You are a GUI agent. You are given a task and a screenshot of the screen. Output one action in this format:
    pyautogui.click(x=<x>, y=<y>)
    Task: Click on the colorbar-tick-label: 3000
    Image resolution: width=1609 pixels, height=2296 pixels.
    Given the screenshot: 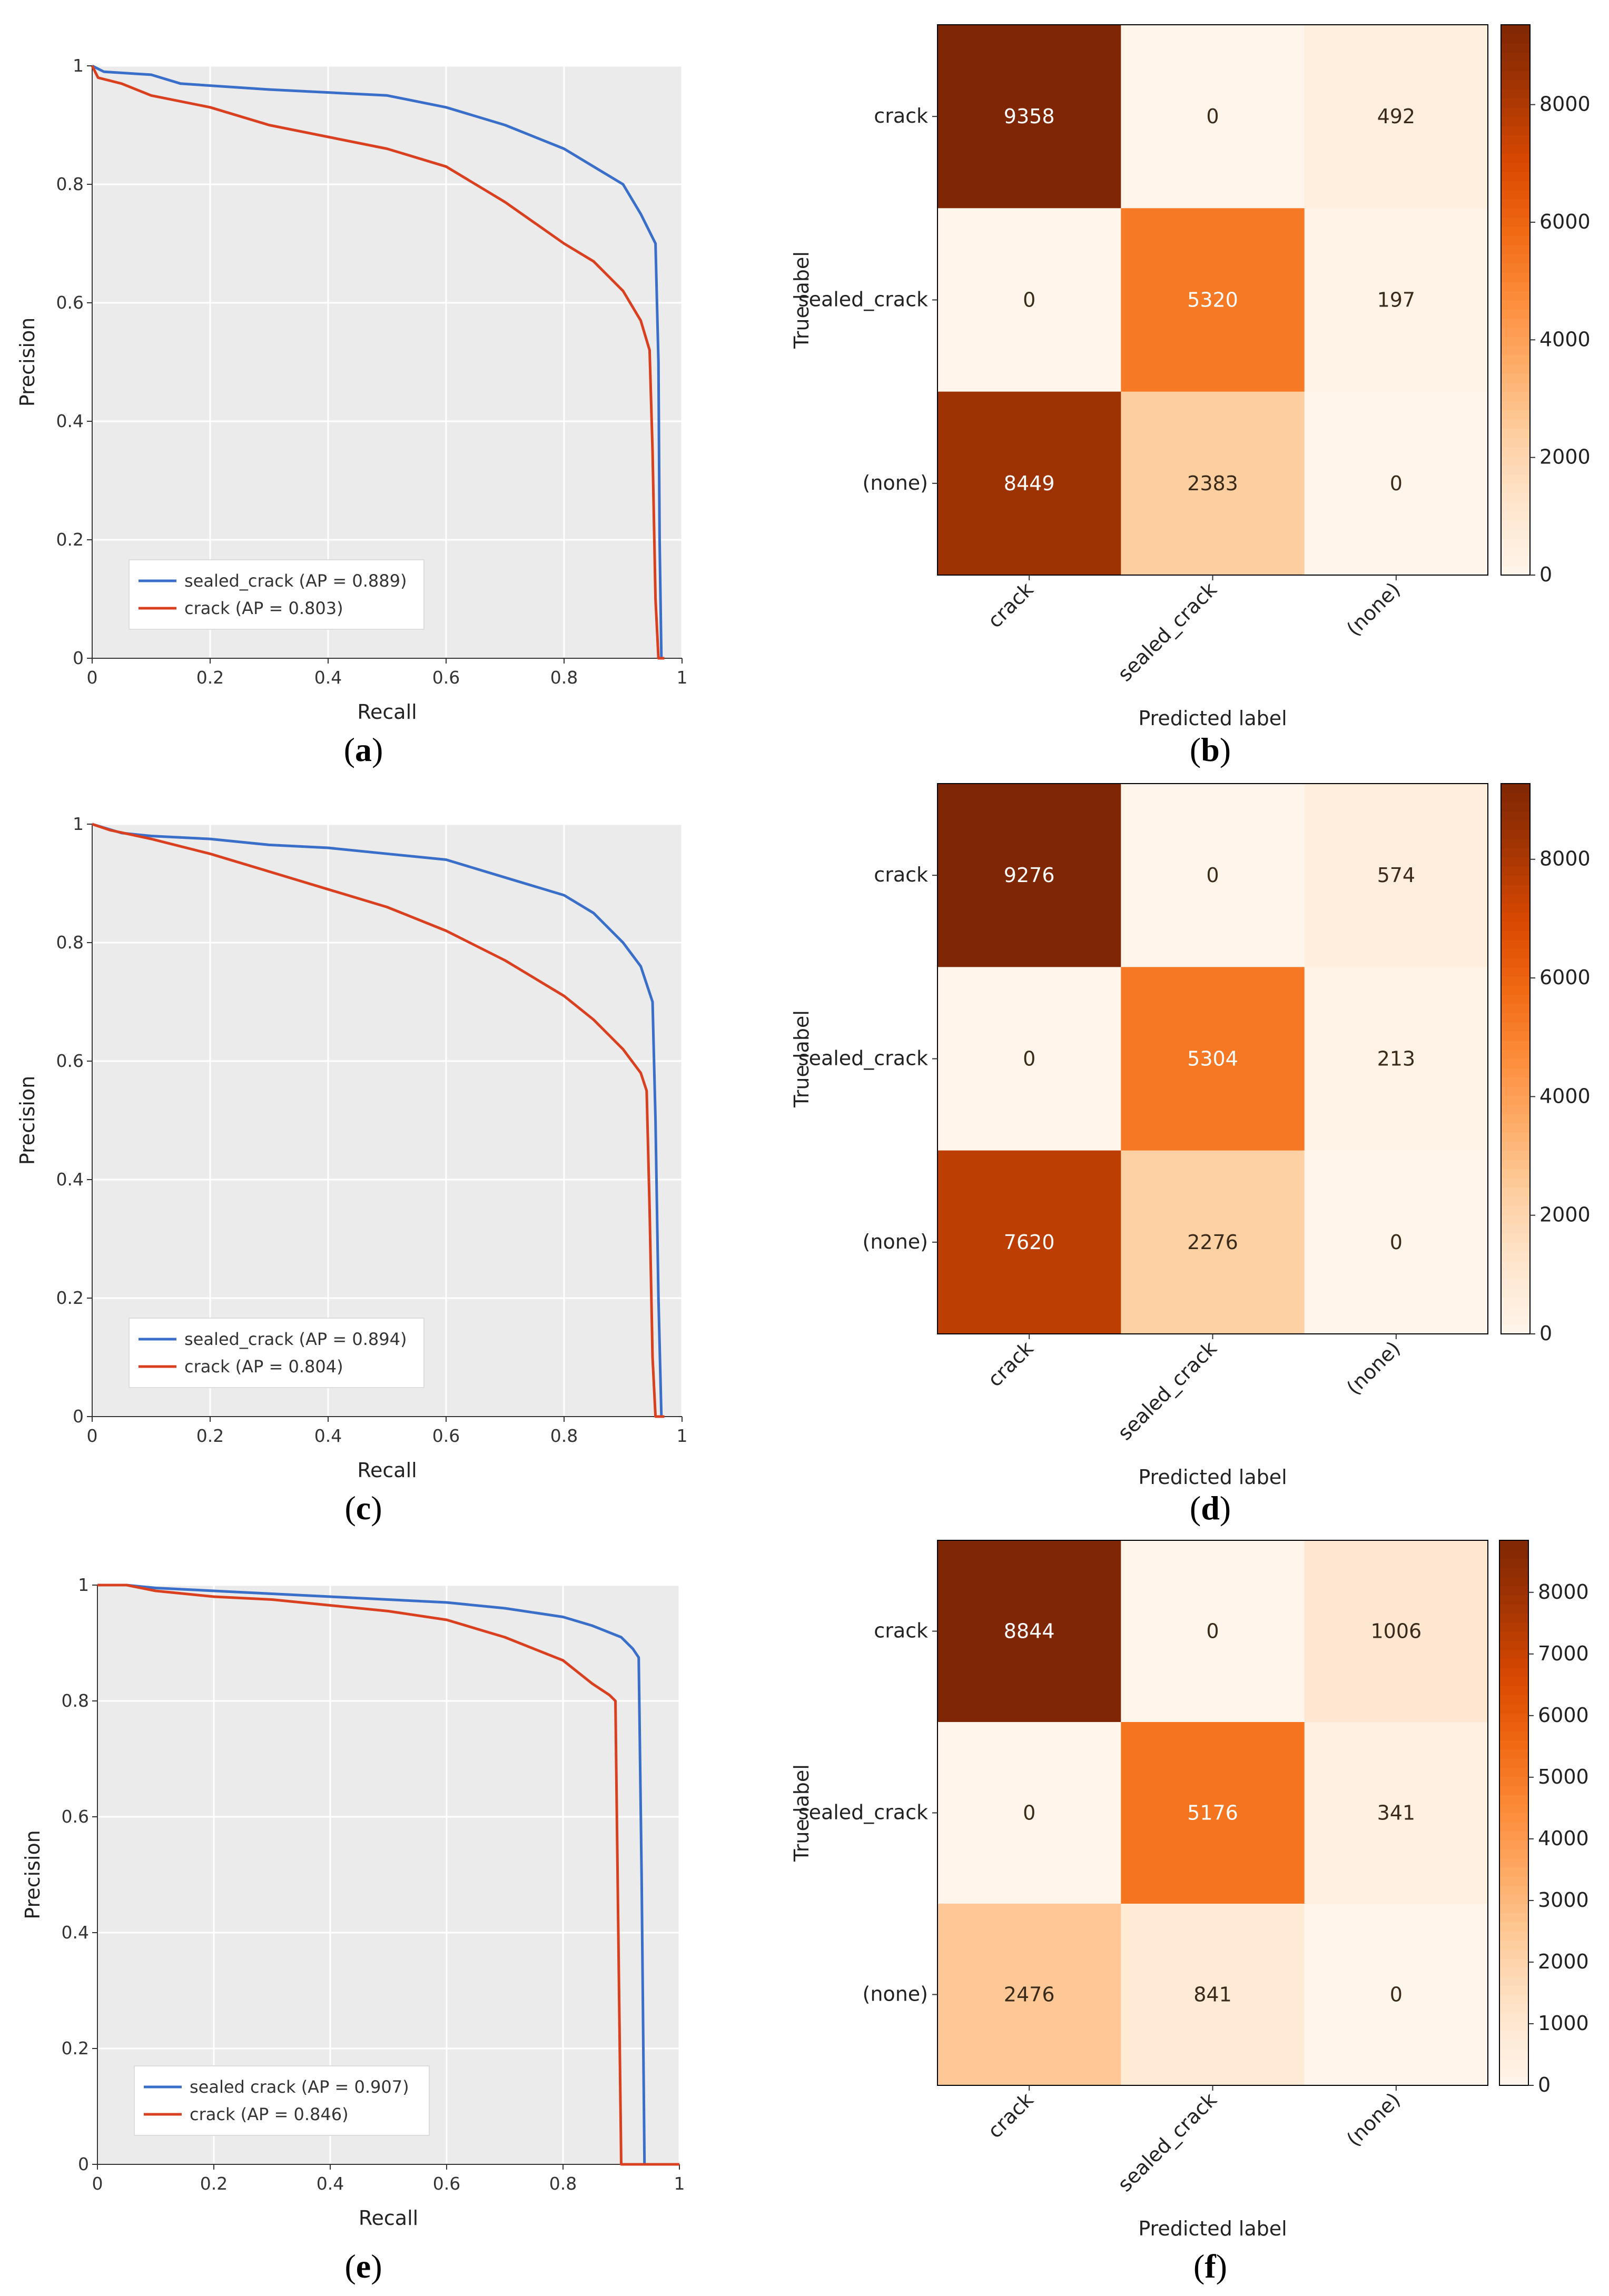 What is the action you would take?
    pyautogui.click(x=1564, y=1900)
    